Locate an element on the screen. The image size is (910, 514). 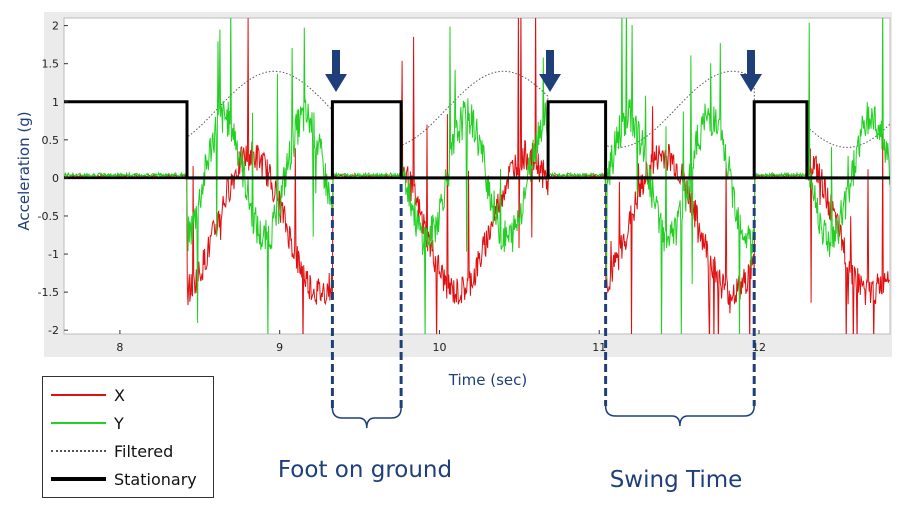
legend-label-x: X is located at coordinates (119, 395).